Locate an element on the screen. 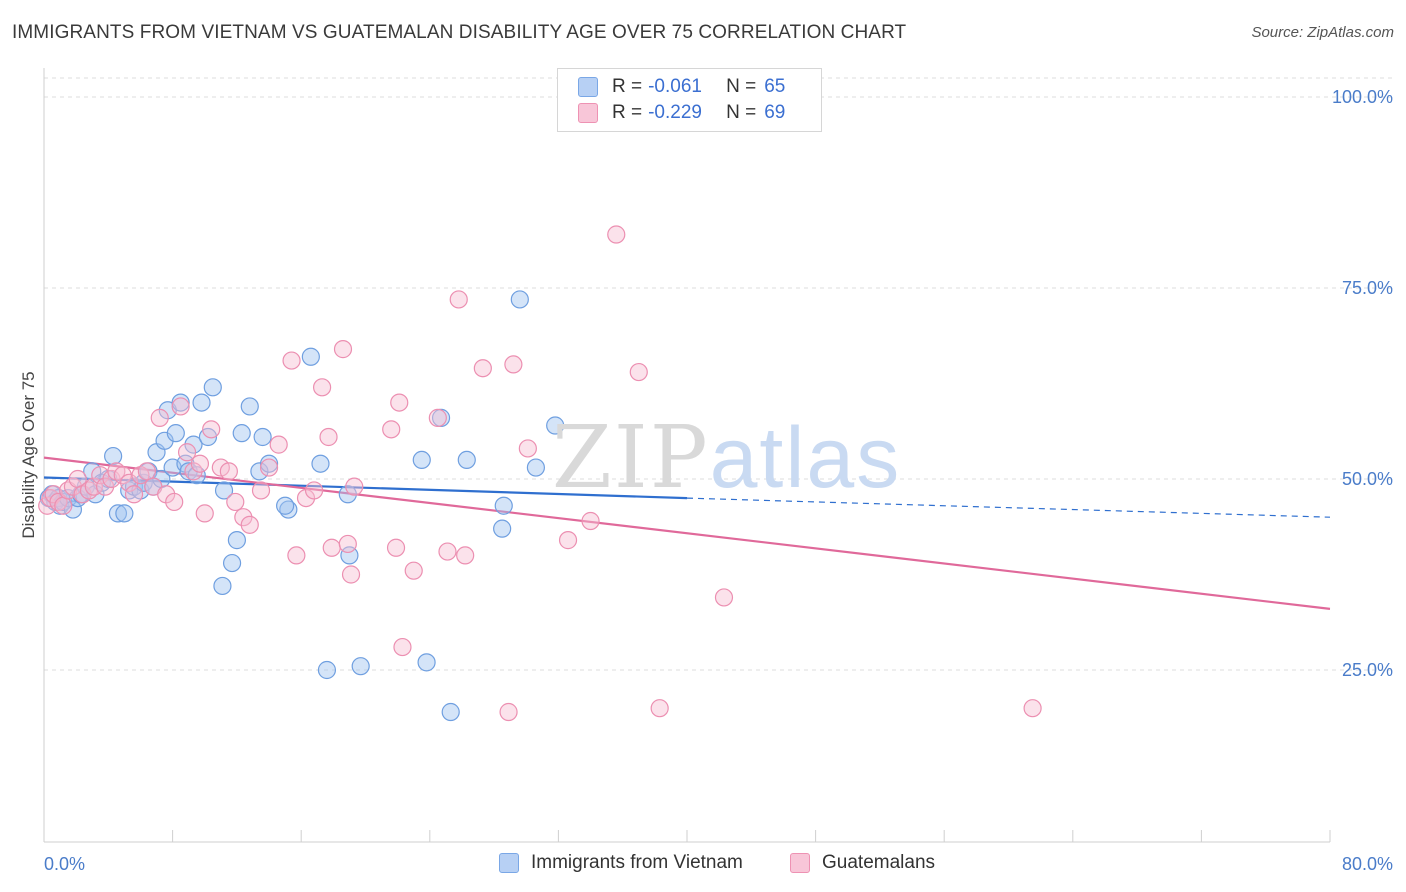 The height and width of the screenshot is (892, 1406). stats-legend: R = -0.061 N = 65 R = -0.229 N = 69 is located at coordinates (689, 100).